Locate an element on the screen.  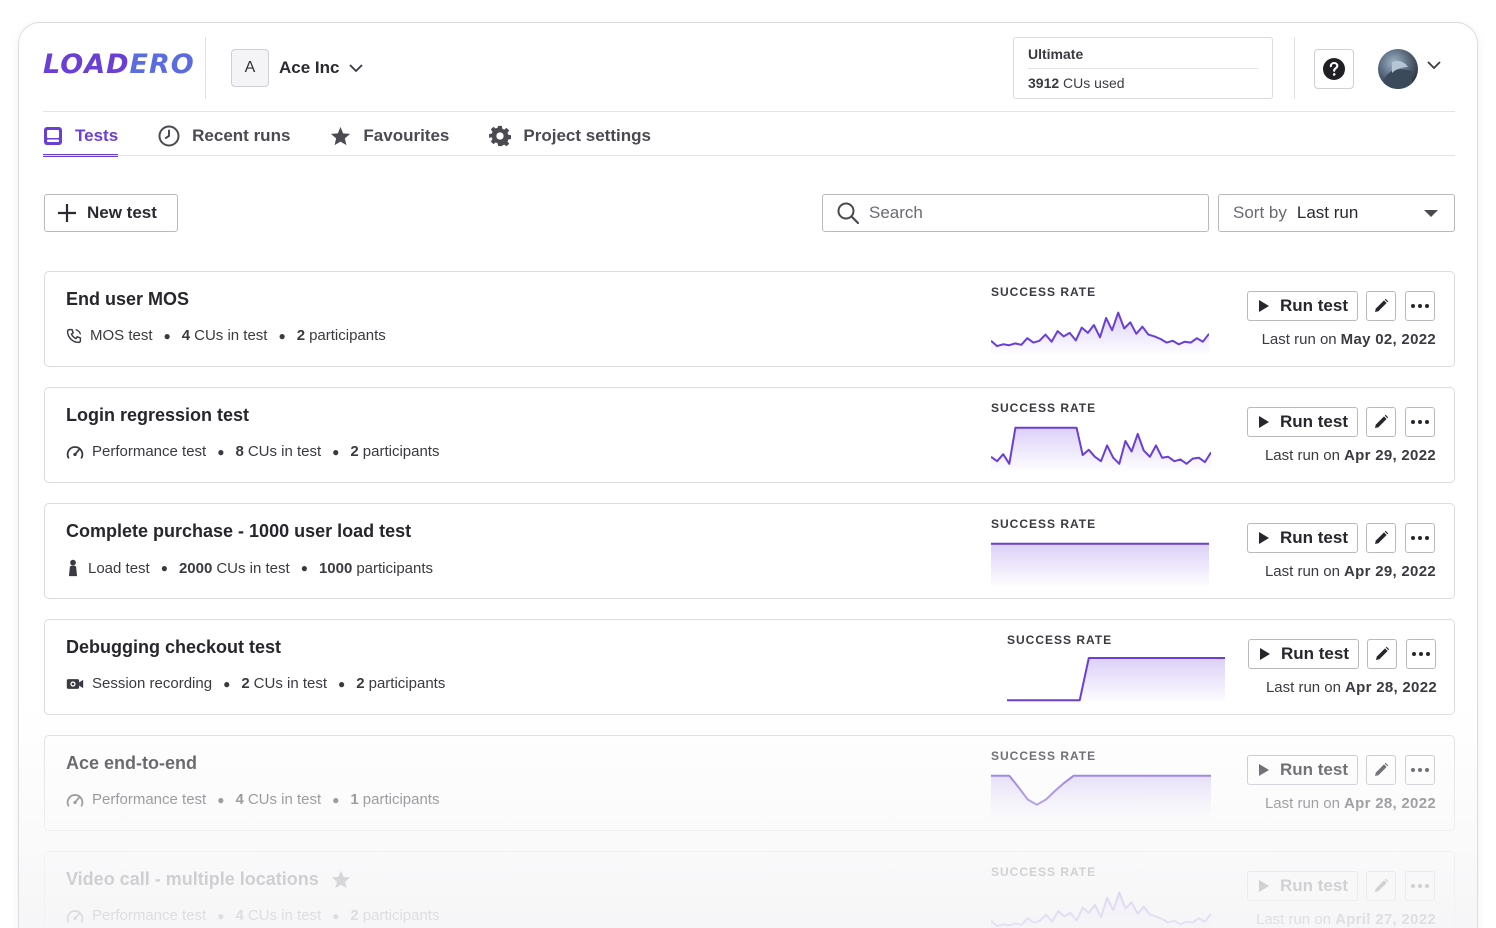
user-avatar is located at coordinates (1398, 69).